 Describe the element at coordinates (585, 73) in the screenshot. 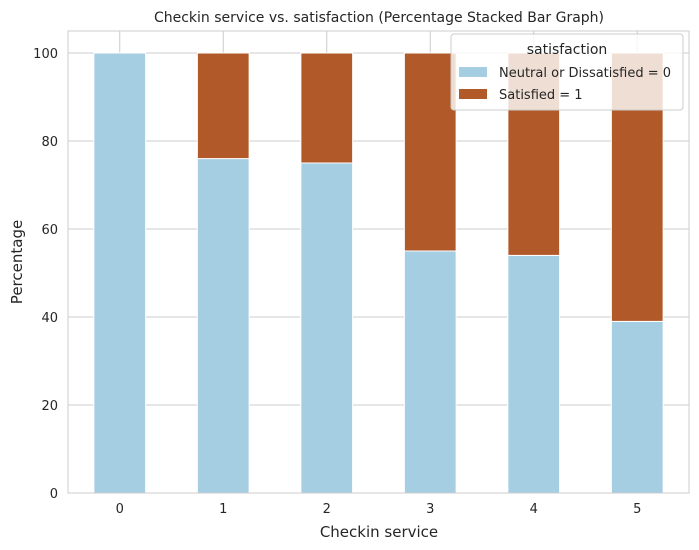

I see `legend-label-neutral: Neutral or Dissatisfied = 0` at that location.